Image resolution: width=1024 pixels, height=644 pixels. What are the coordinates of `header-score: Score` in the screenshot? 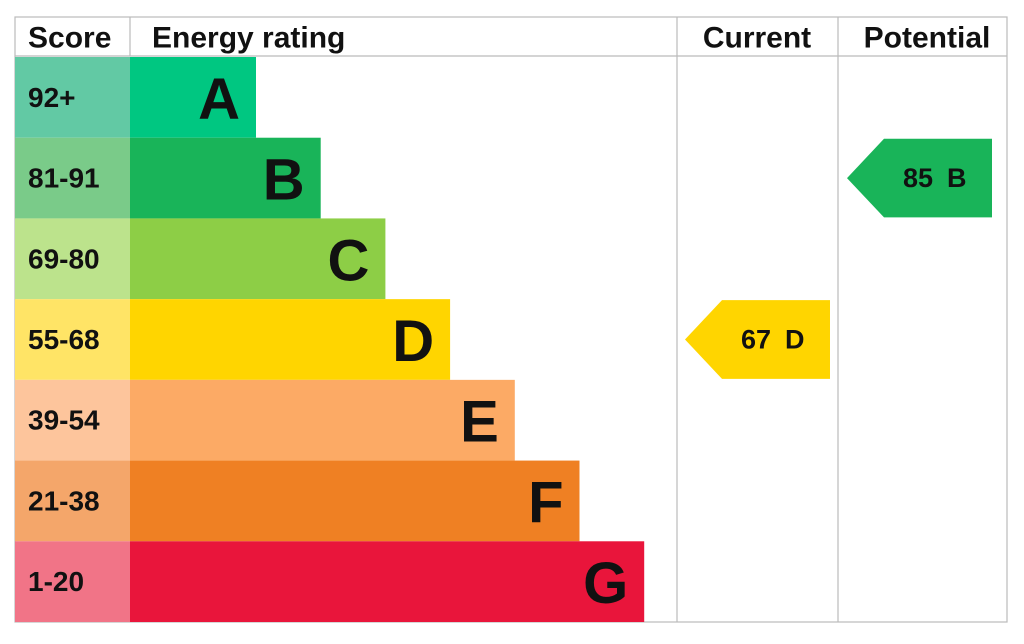 It's located at (69, 38).